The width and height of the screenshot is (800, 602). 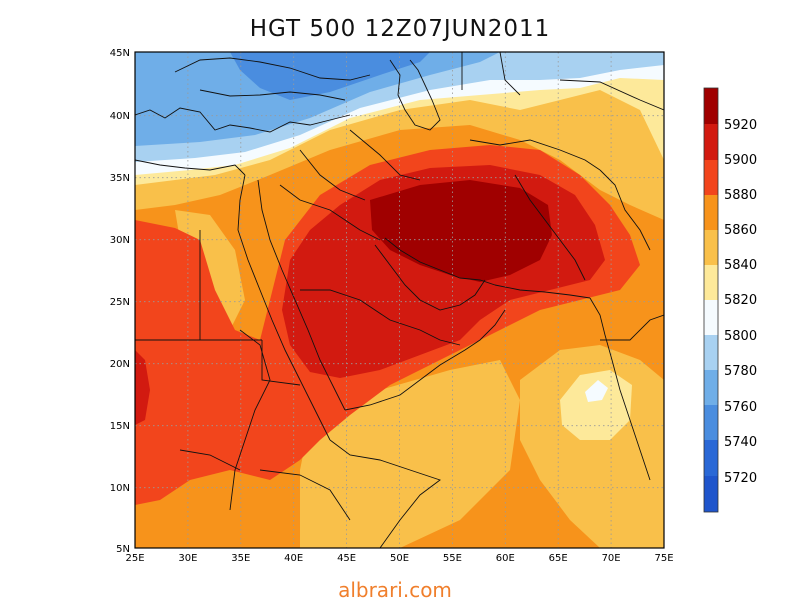 What do you see at coordinates (740, 265) in the screenshot?
I see `colorbar-label: 5840` at bounding box center [740, 265].